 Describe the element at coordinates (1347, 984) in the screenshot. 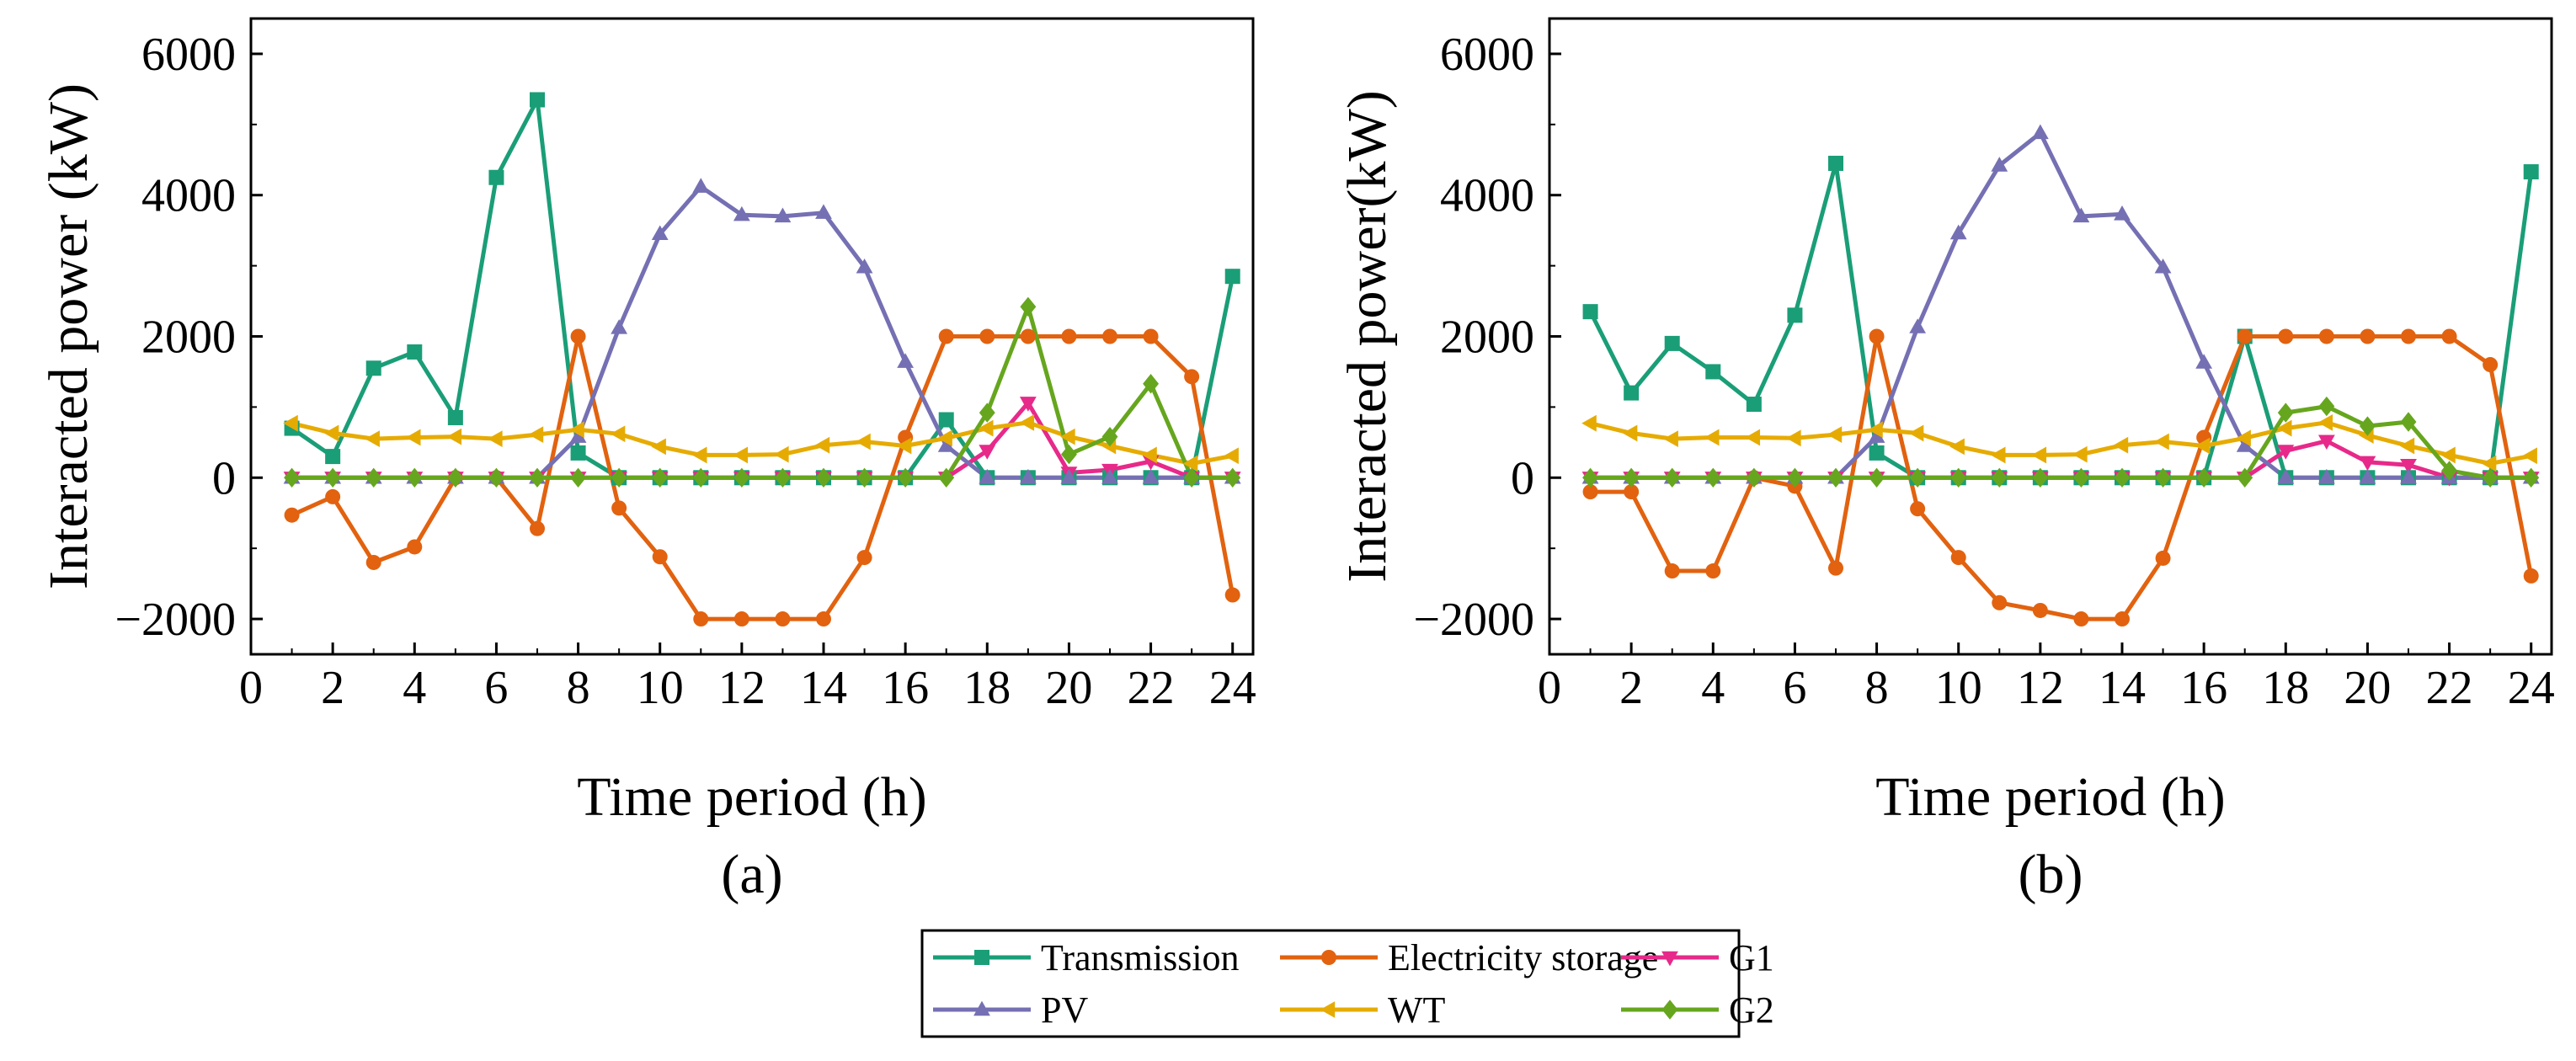

I see `legend: Transmission Electricity storage G1 PV WT G2` at that location.